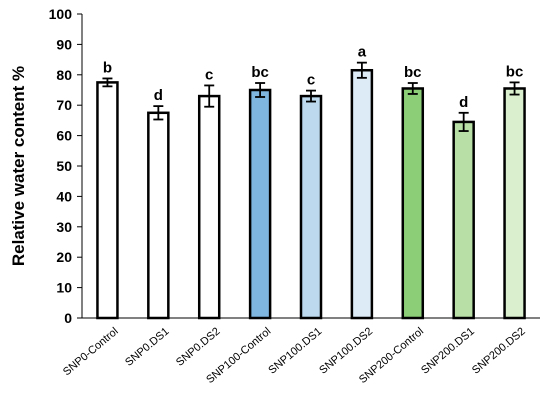 Image resolution: width=550 pixels, height=407 pixels. What do you see at coordinates (295, 350) in the screenshot?
I see `category-label: SNP100.DS1` at bounding box center [295, 350].